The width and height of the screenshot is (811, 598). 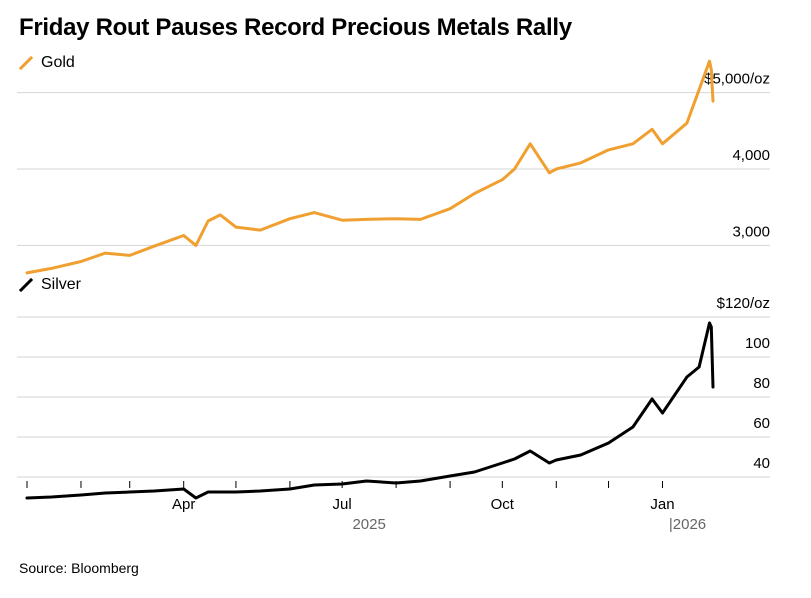 I want to click on gold-y-tick-label: 4,000, so click(x=751, y=155).